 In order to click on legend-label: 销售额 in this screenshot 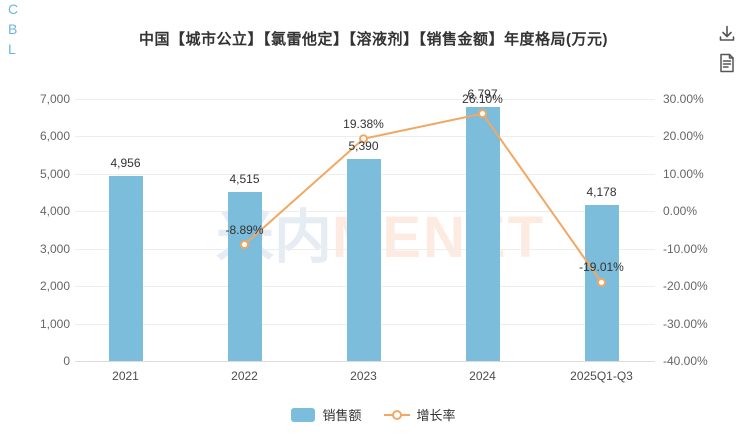, I will do `click(342, 415)`.